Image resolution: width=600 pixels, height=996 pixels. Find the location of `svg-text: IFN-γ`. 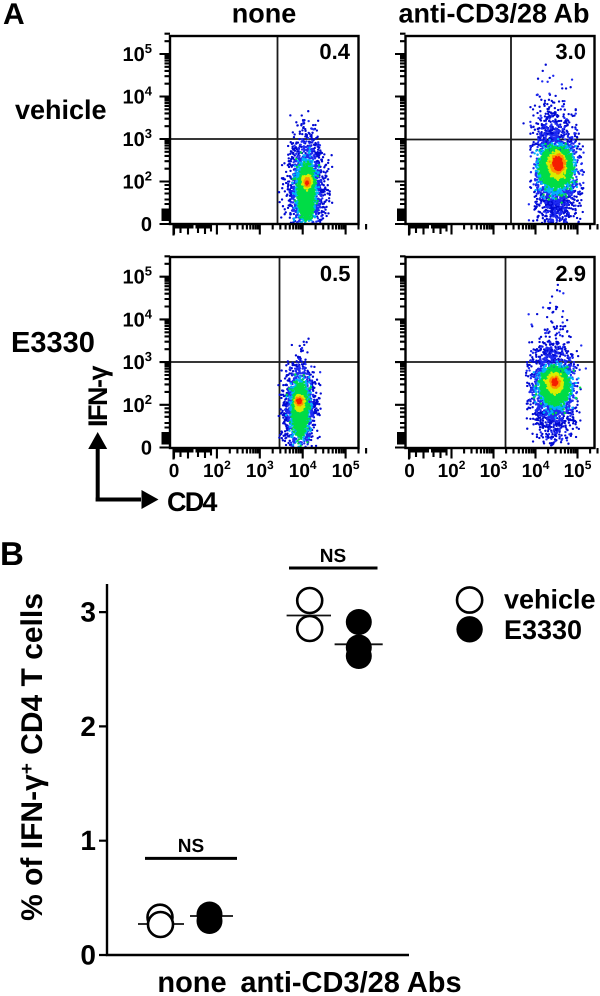

svg-text: IFN-γ is located at coordinates (98, 396).